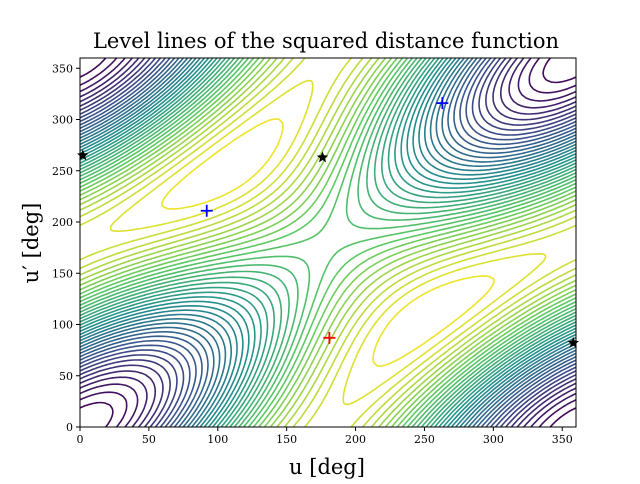  I want to click on x-tick-label: 300, so click(493, 439).